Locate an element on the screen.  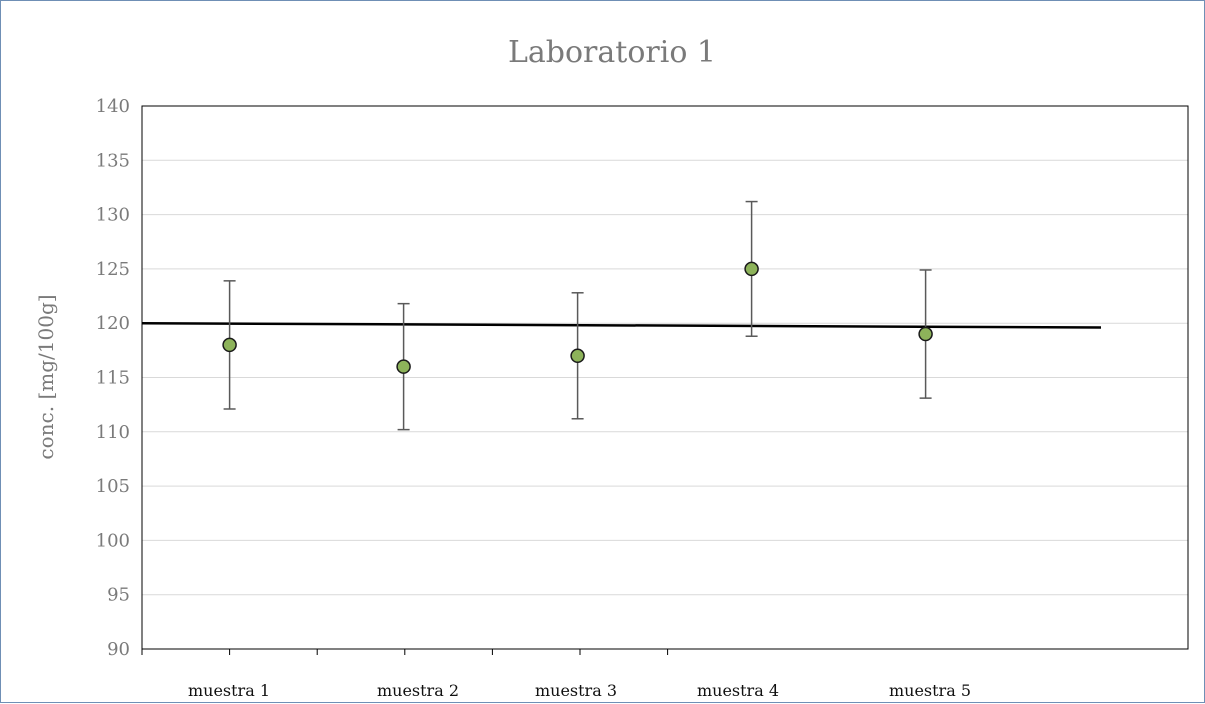
y-tick-label-135: 135 is located at coordinates (113, 160).